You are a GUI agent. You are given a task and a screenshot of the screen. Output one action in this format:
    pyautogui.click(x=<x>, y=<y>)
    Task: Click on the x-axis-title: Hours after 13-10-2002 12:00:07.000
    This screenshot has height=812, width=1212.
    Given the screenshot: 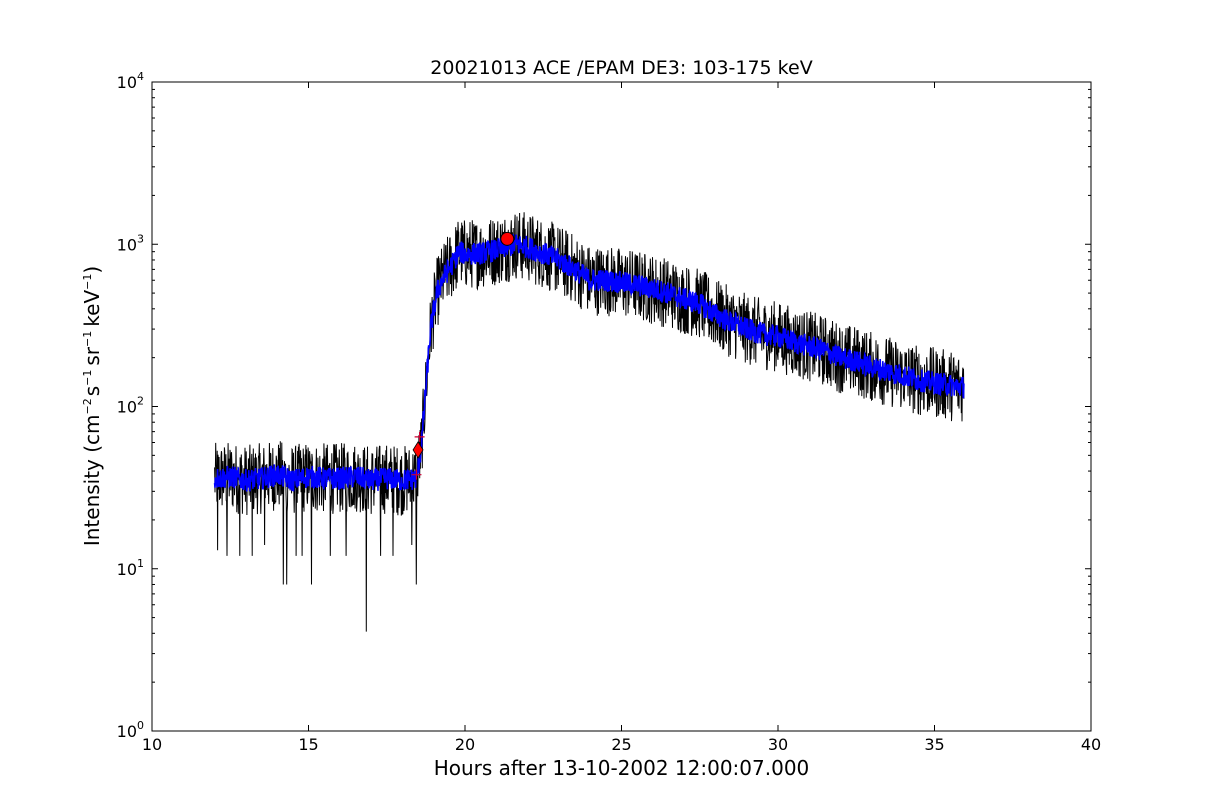 What is the action you would take?
    pyautogui.click(x=622, y=768)
    